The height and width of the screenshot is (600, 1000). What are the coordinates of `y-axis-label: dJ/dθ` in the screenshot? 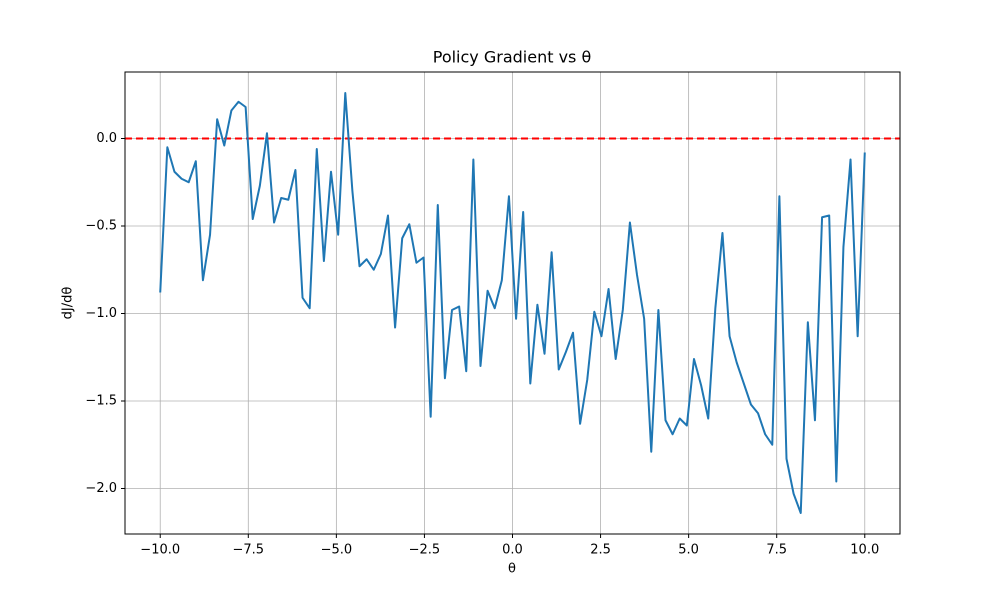 It's located at (68, 303).